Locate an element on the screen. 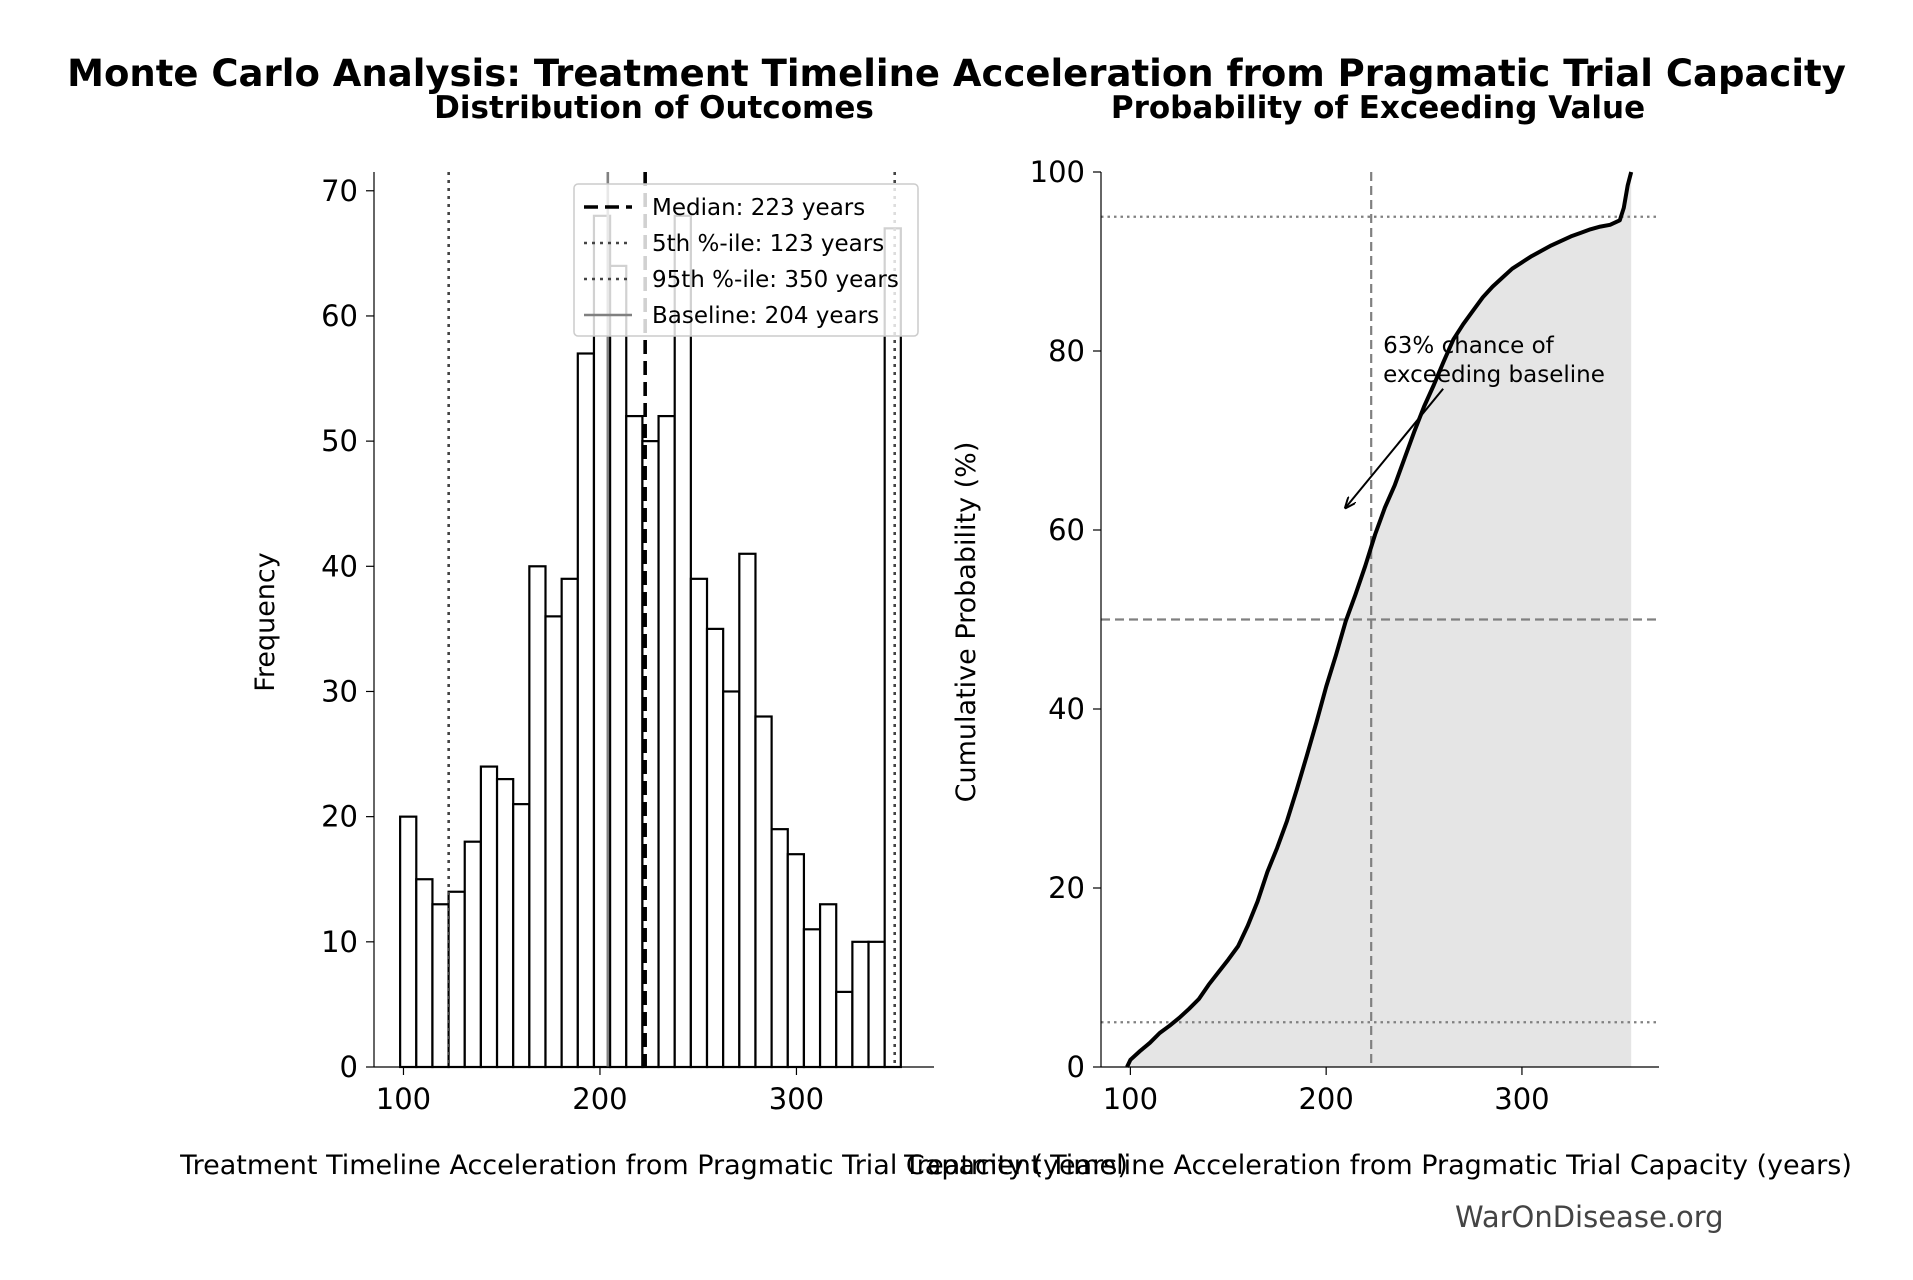  legend-entry-label: Baseline: 204 years is located at coordinates (765, 316).